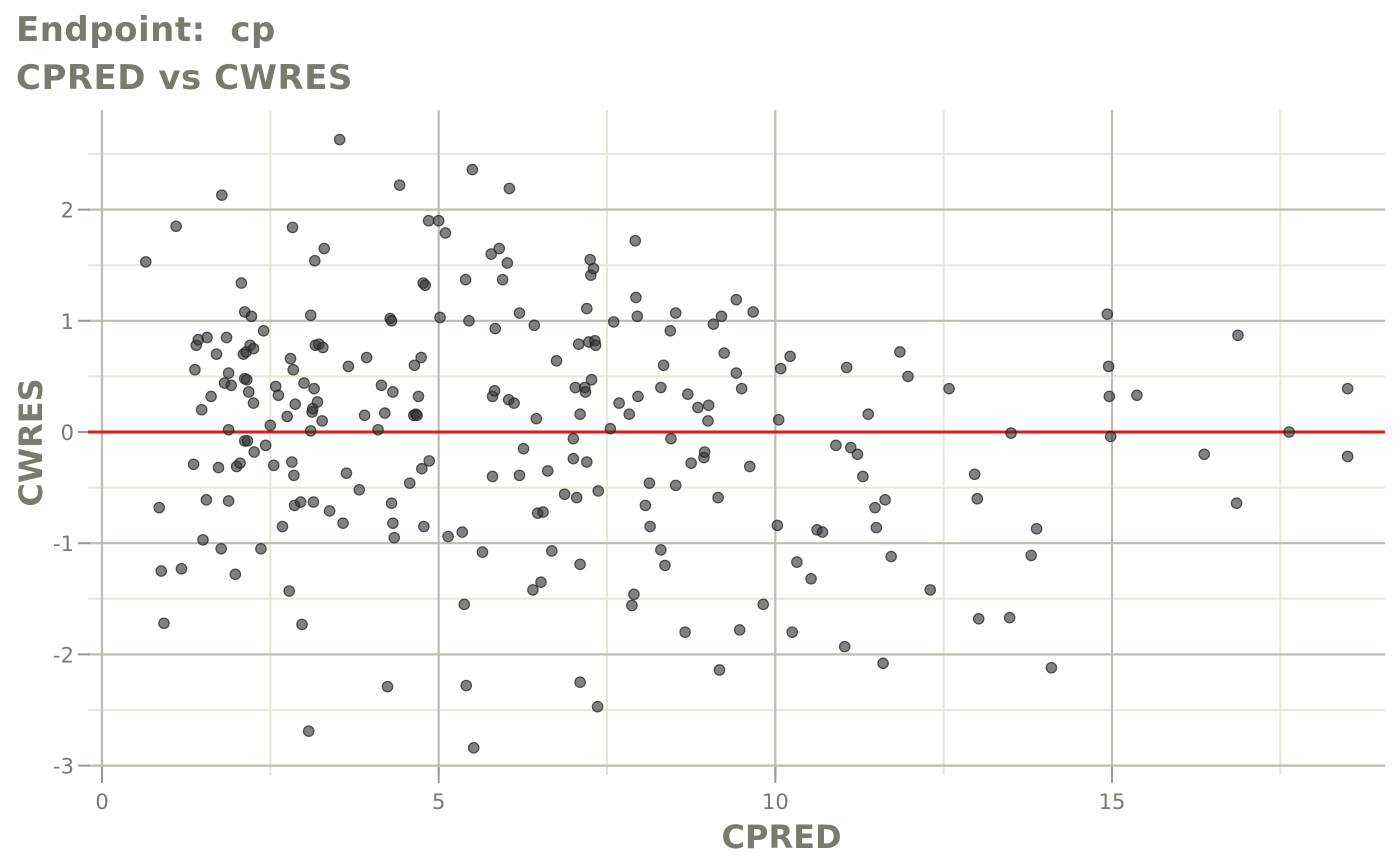 The height and width of the screenshot is (865, 1400). Describe the element at coordinates (775, 802) in the screenshot. I see `x-tick-label: 10` at that location.